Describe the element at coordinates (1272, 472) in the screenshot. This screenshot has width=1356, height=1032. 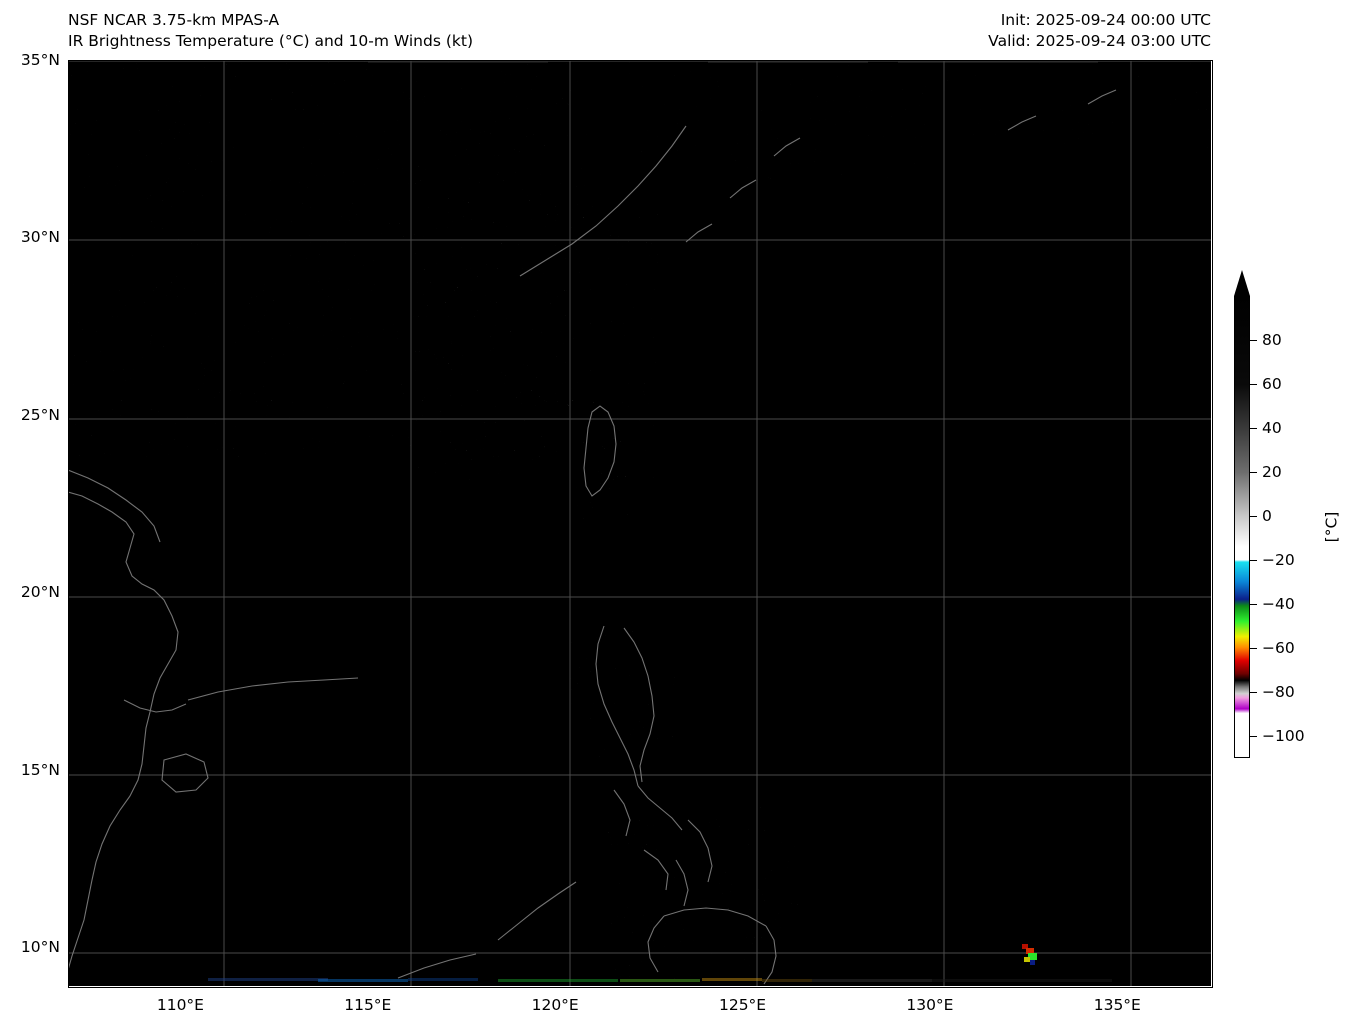
I see `colorbar-label-20: 20` at that location.